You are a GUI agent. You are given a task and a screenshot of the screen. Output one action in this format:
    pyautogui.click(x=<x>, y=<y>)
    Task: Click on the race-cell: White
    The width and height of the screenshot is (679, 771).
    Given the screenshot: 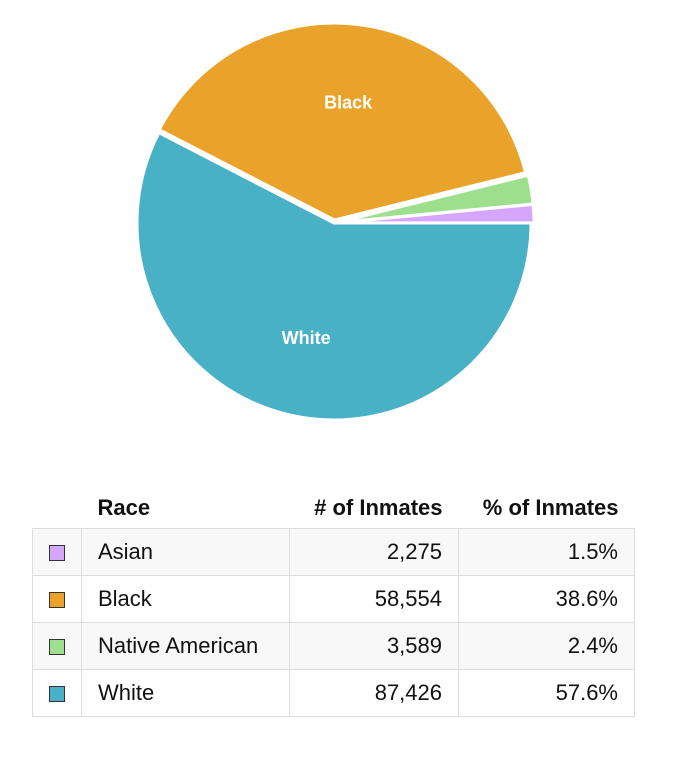 What is the action you would take?
    pyautogui.click(x=185, y=693)
    